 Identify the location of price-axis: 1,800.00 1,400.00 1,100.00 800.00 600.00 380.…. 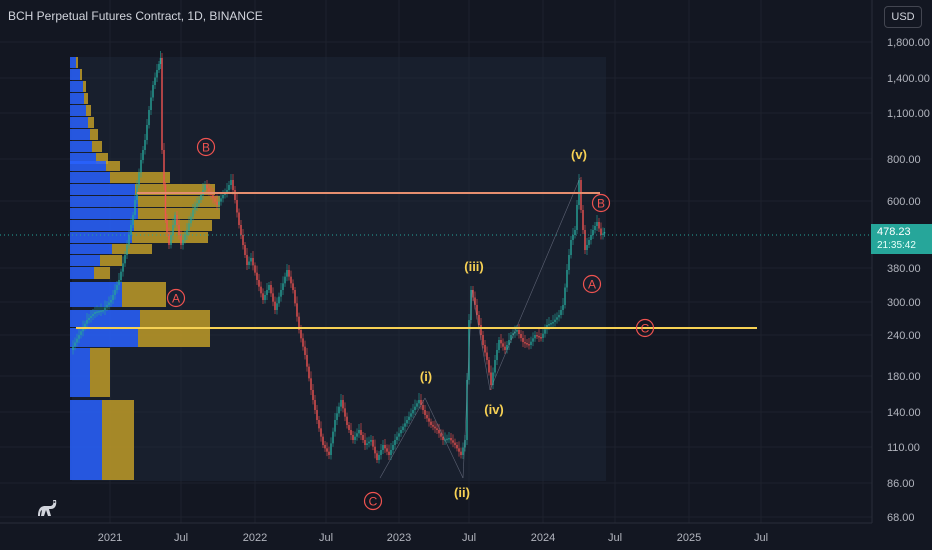
(908, 280).